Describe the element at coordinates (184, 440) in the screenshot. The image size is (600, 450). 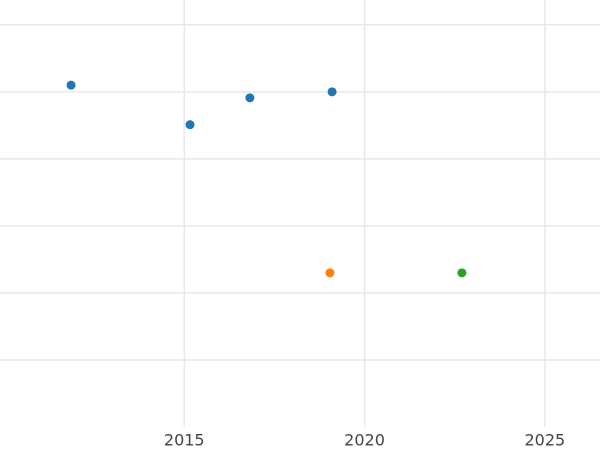
I see `x-tick-label: 2015` at that location.